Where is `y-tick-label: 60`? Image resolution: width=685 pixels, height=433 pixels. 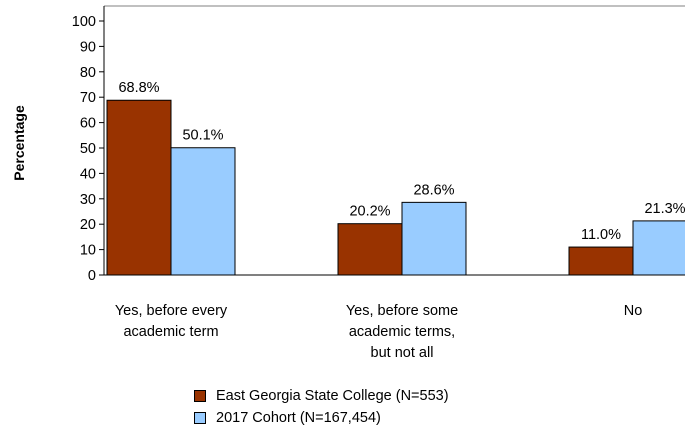 y-tick-label: 60 is located at coordinates (88, 124).